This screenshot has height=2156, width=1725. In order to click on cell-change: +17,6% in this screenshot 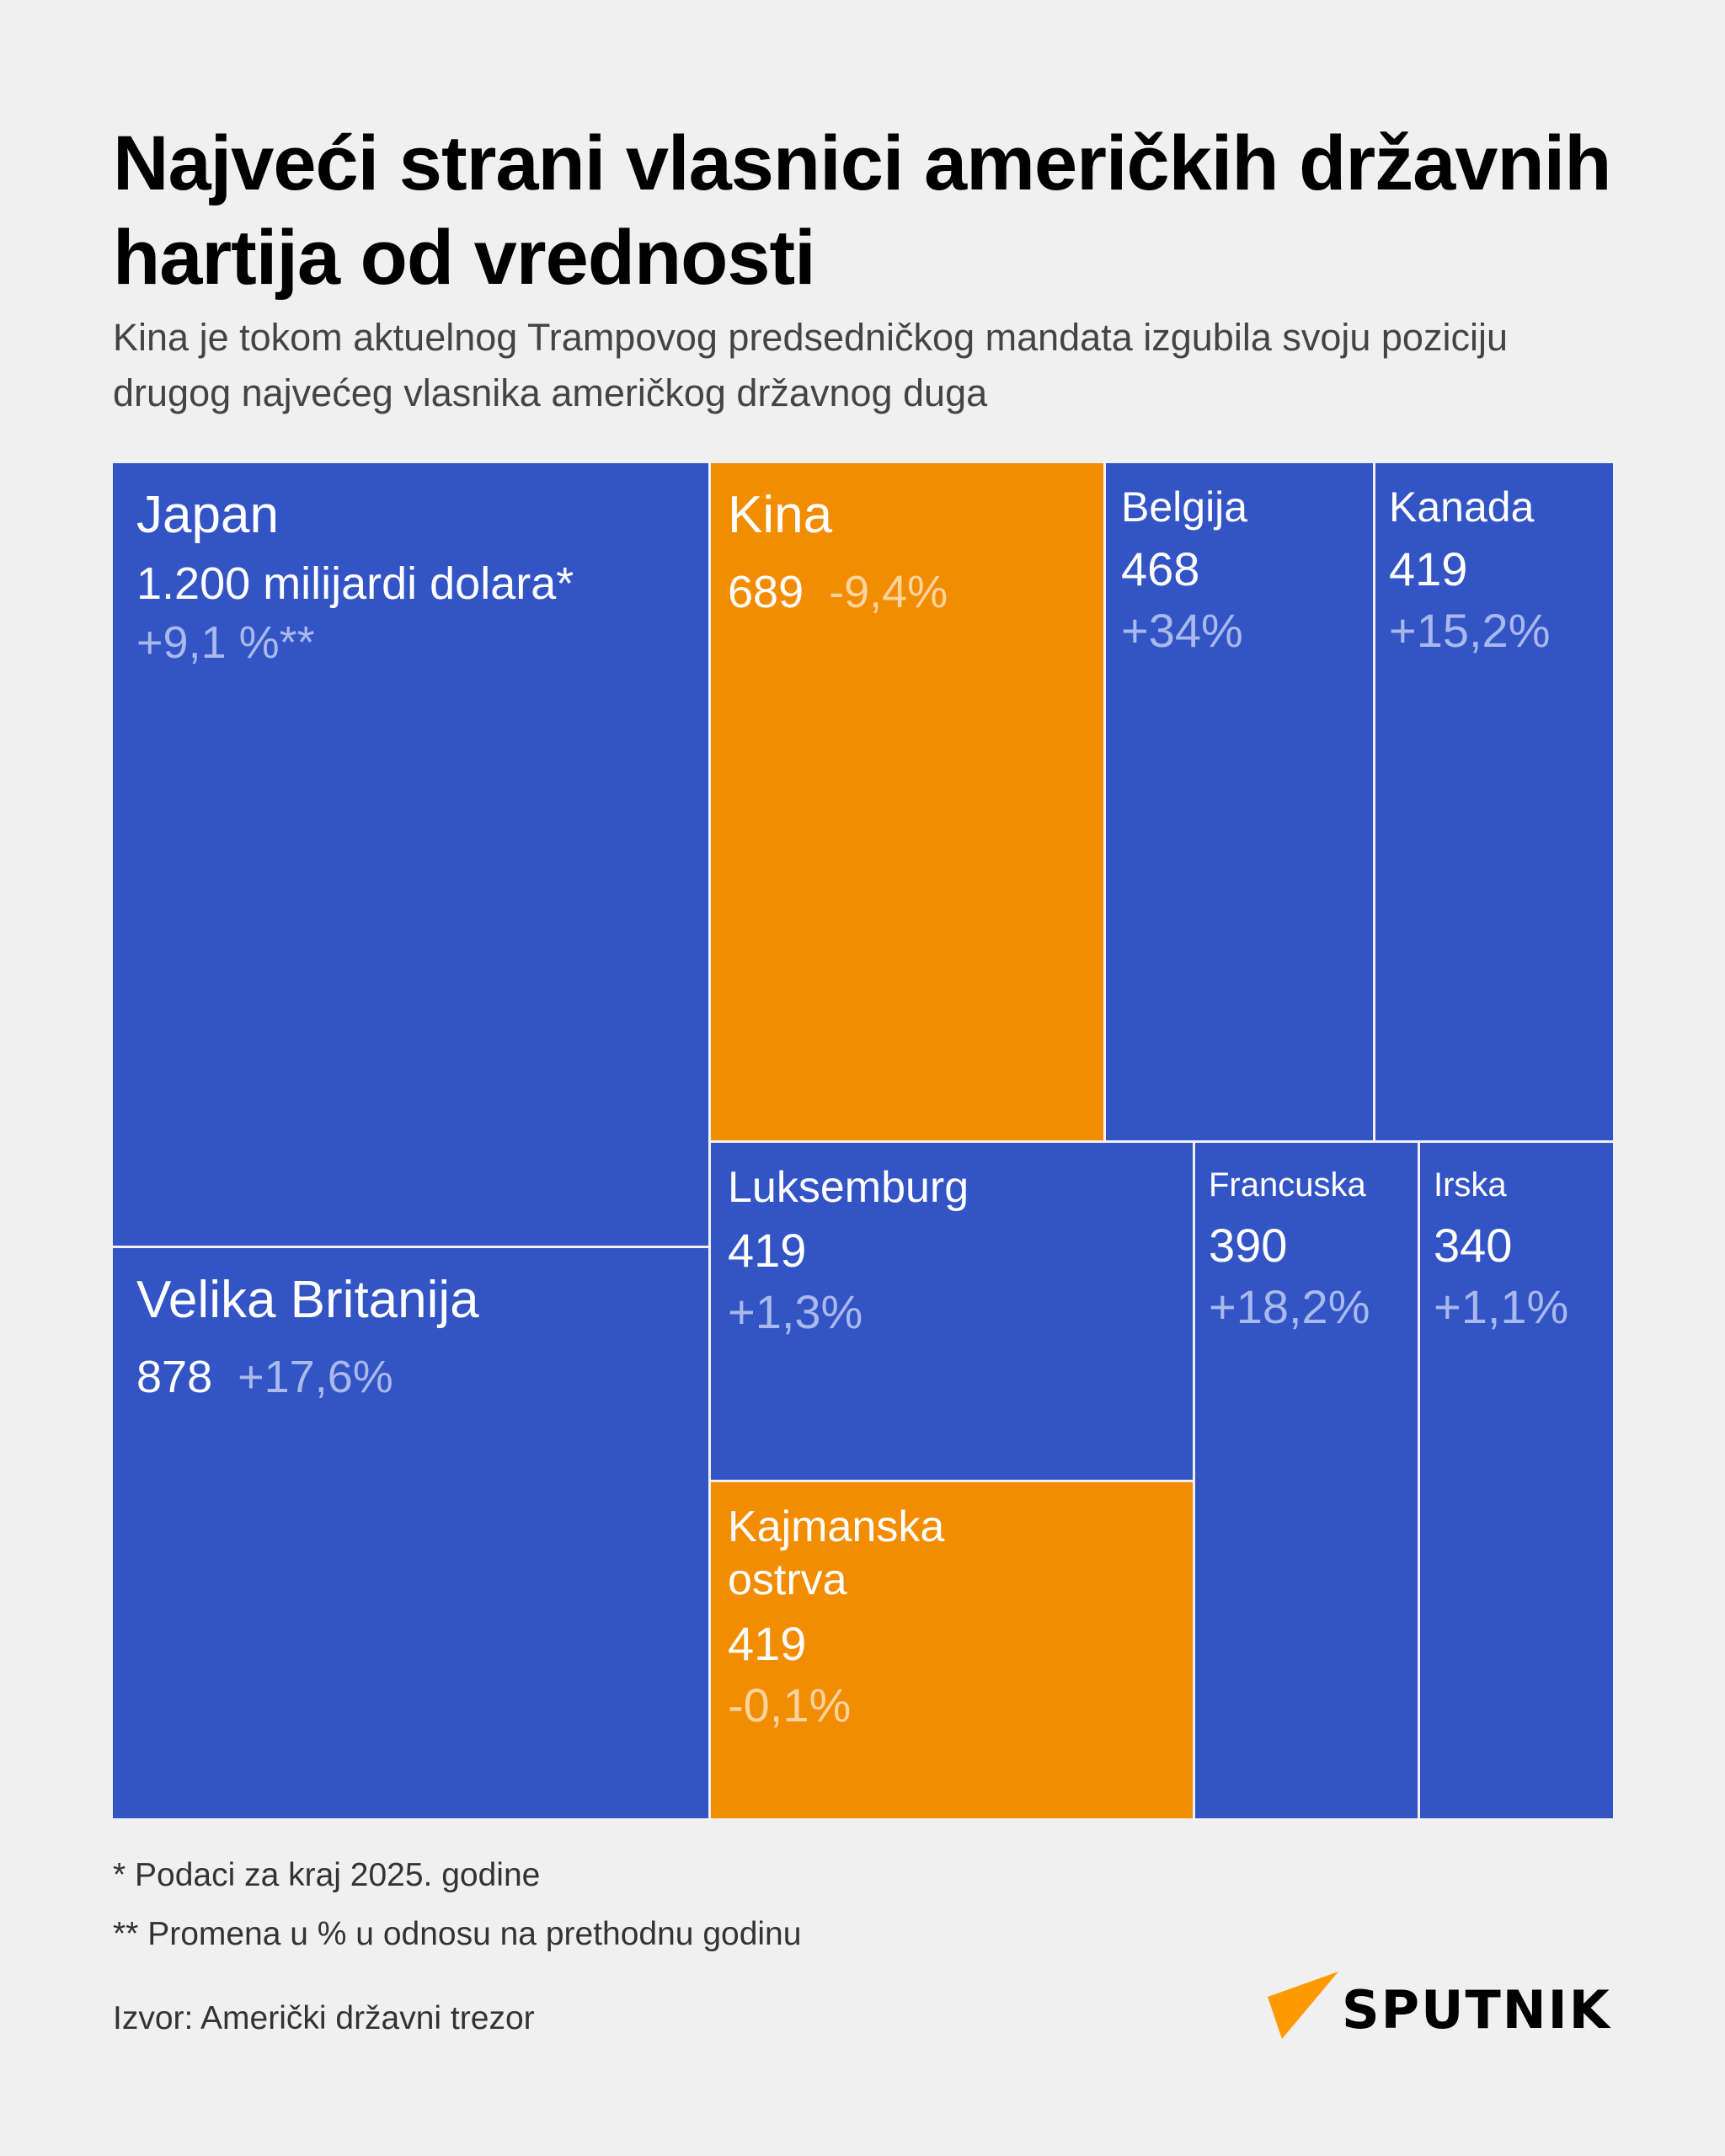, I will do `click(315, 1376)`.